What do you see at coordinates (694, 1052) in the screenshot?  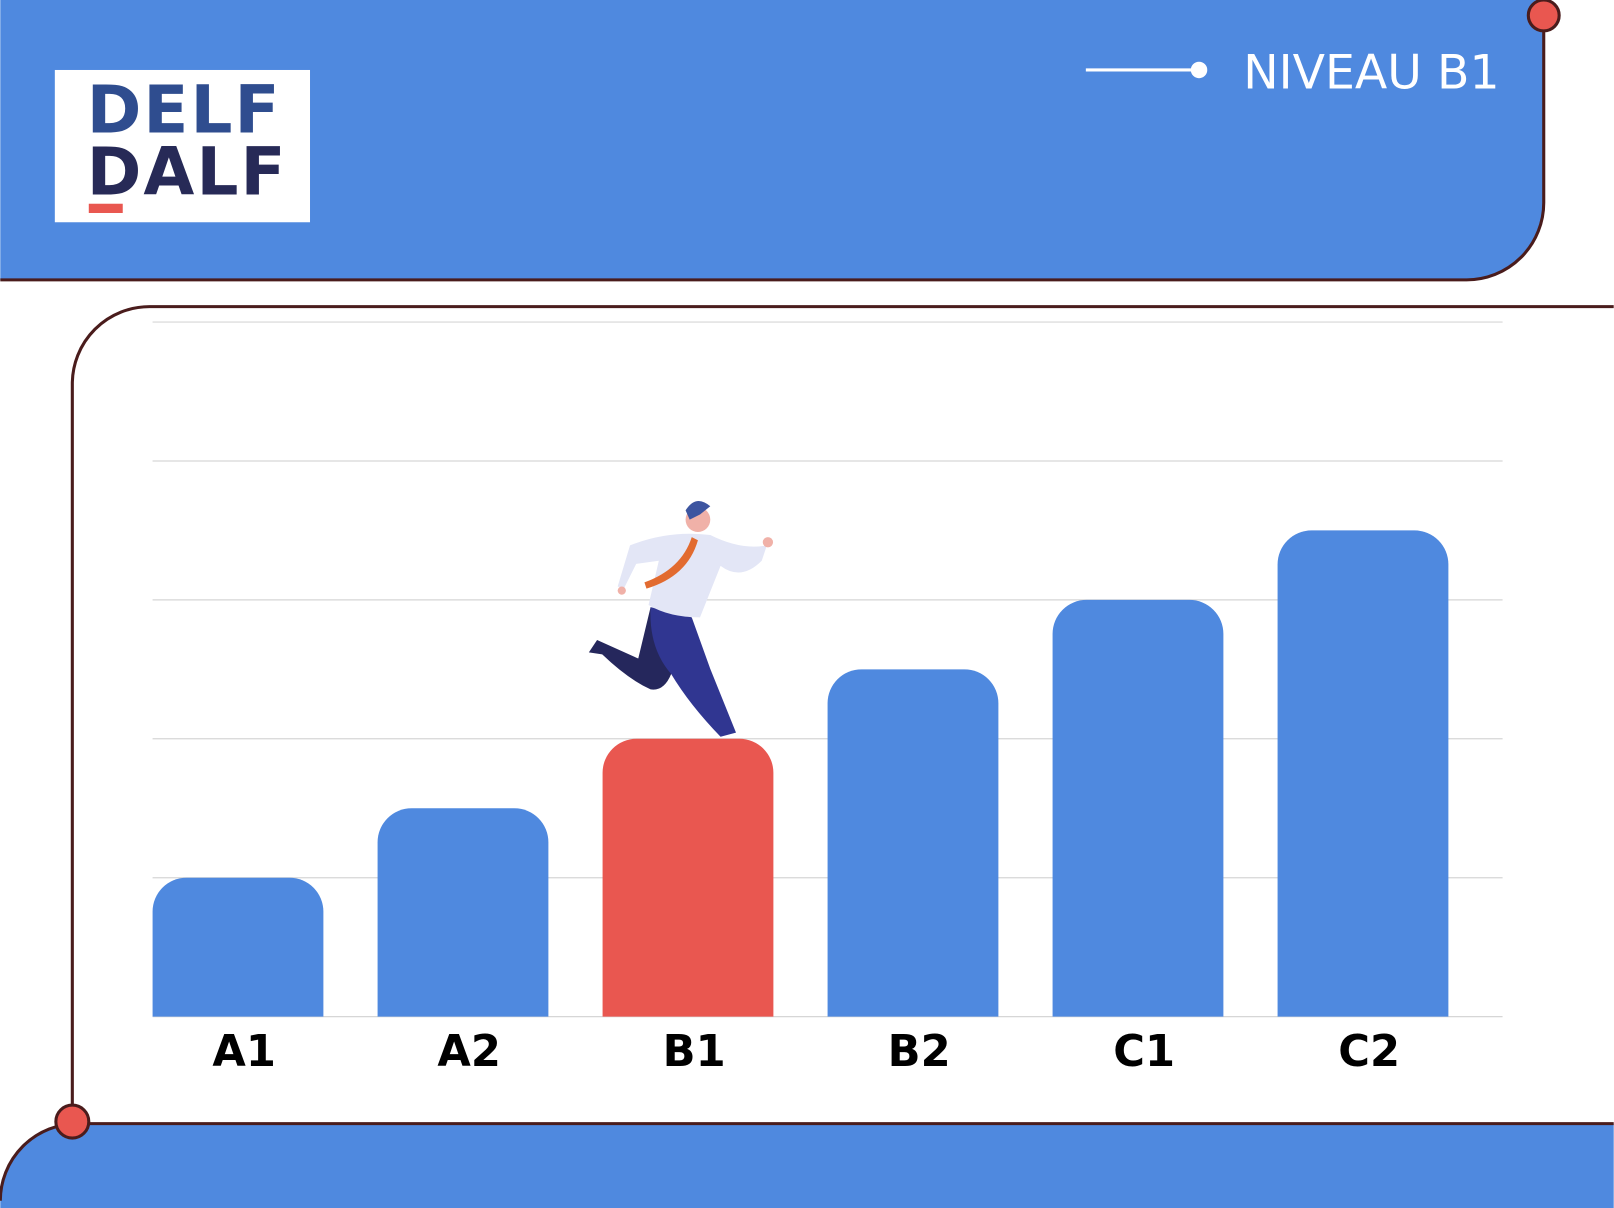 I see `x-tick-label: B1` at bounding box center [694, 1052].